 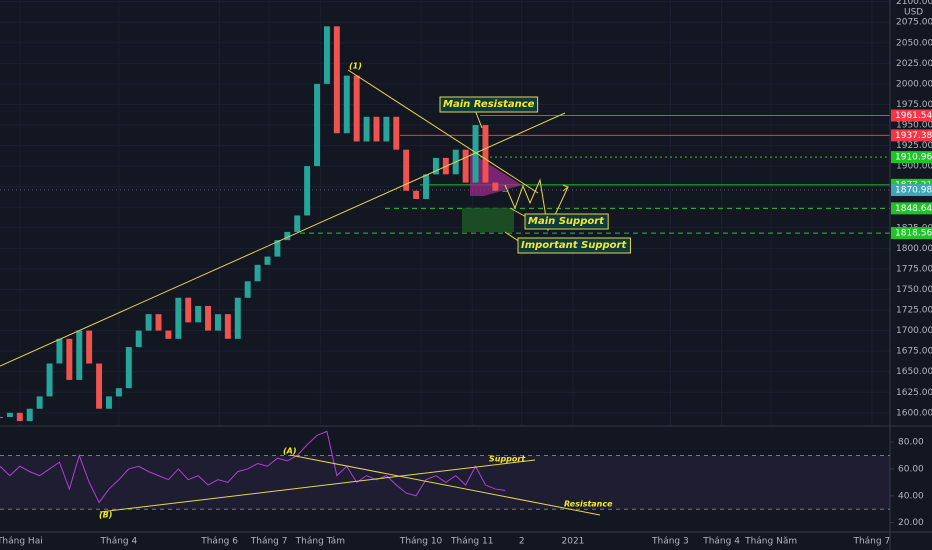 What do you see at coordinates (421, 542) in the screenshot?
I see `x-tick-label: Tháng 10` at bounding box center [421, 542].